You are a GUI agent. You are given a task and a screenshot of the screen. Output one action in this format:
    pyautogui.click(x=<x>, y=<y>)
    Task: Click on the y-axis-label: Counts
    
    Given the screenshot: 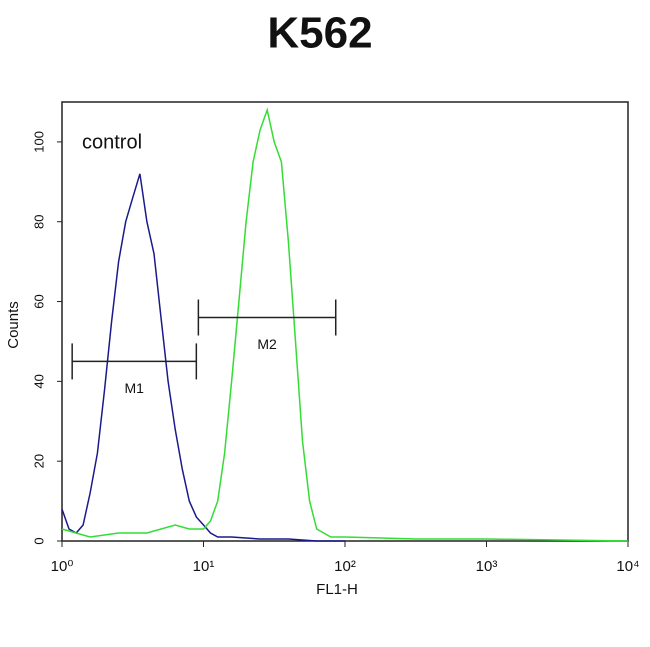 What is the action you would take?
    pyautogui.click(x=13, y=325)
    